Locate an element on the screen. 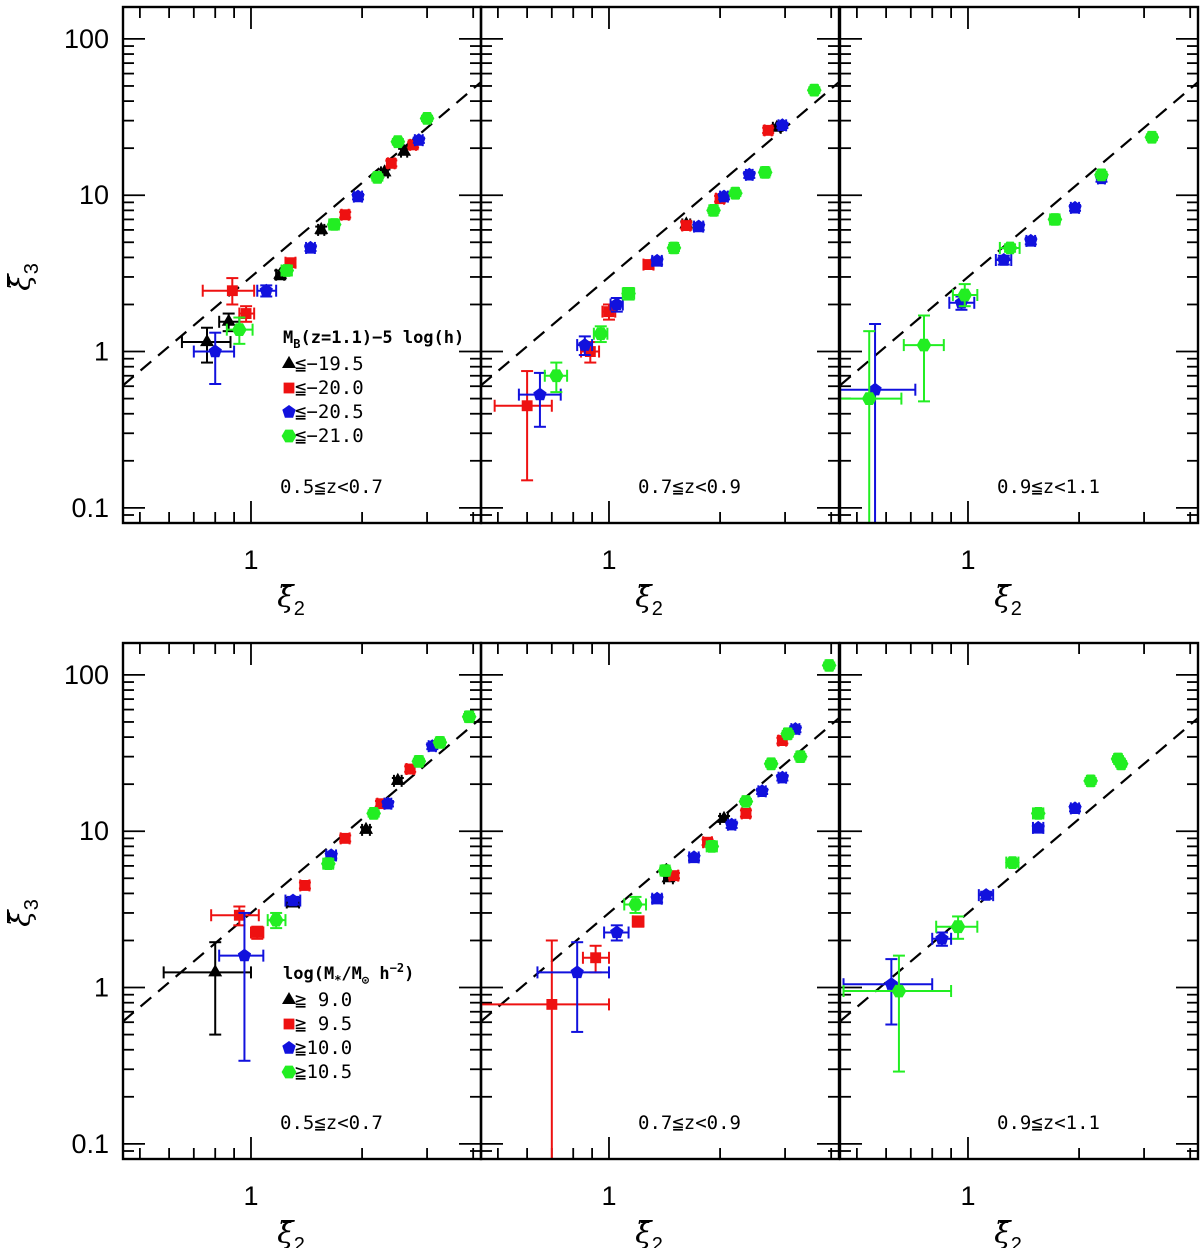  y-axis-label: ξ̄3 is located at coordinates (23, 913).